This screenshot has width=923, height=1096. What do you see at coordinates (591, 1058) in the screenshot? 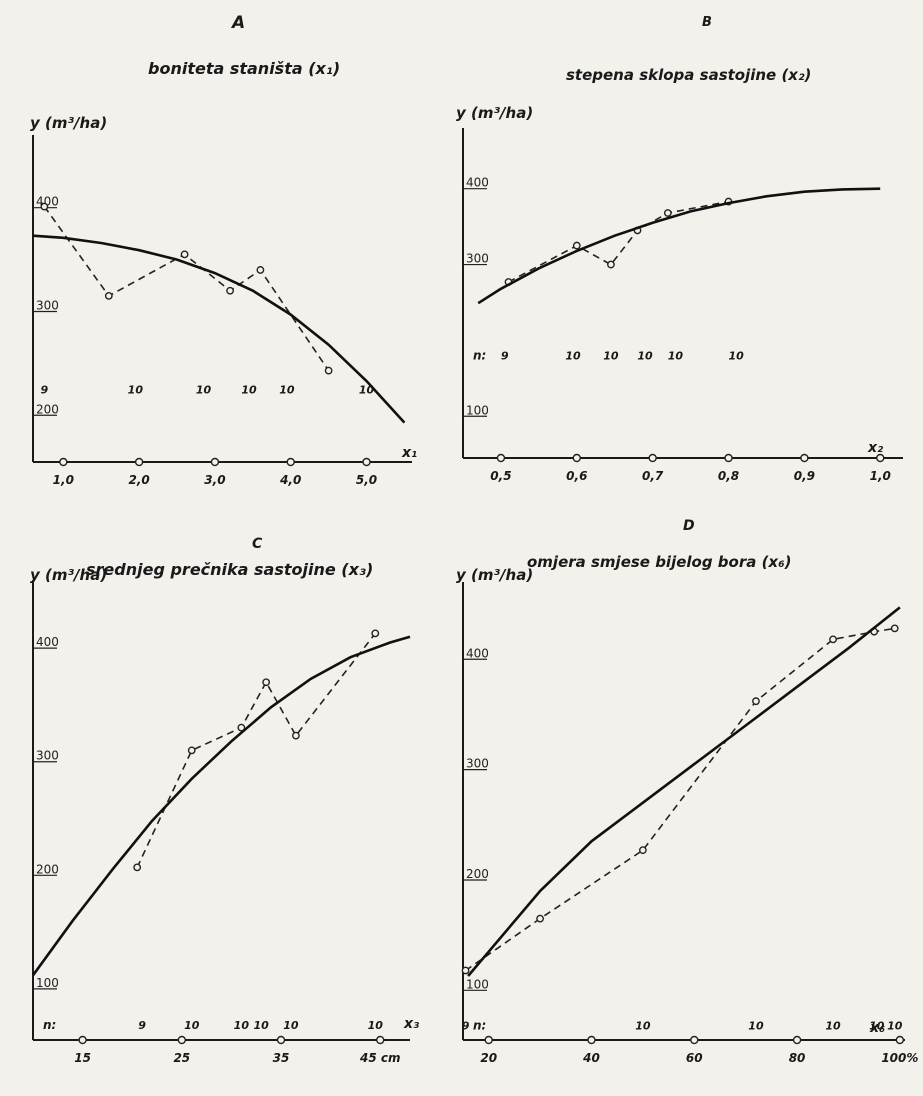
I see `x-tick-label-d: 40` at bounding box center [591, 1058].